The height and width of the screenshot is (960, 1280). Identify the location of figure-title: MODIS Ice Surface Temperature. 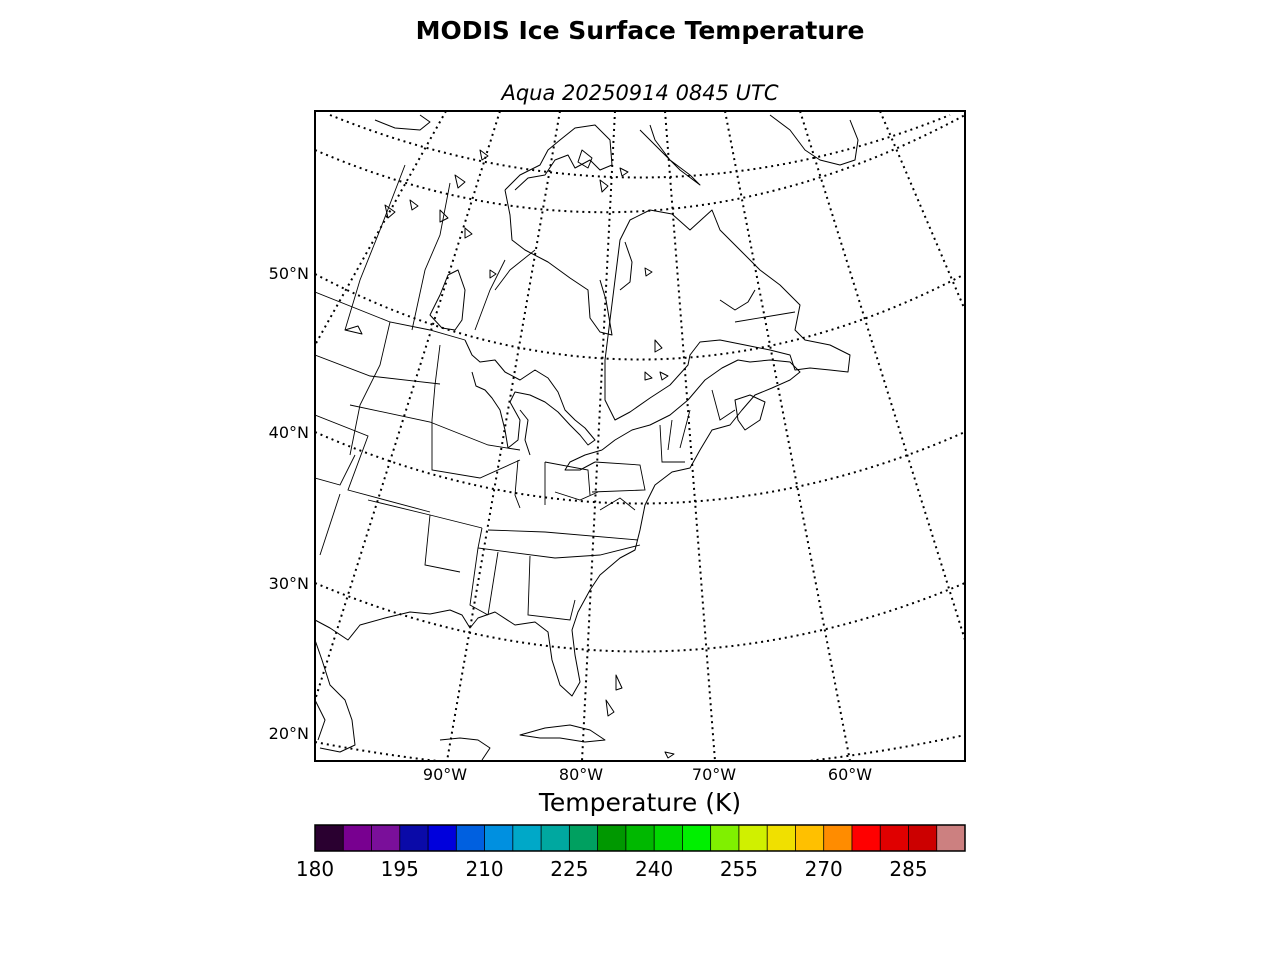
(640, 30).